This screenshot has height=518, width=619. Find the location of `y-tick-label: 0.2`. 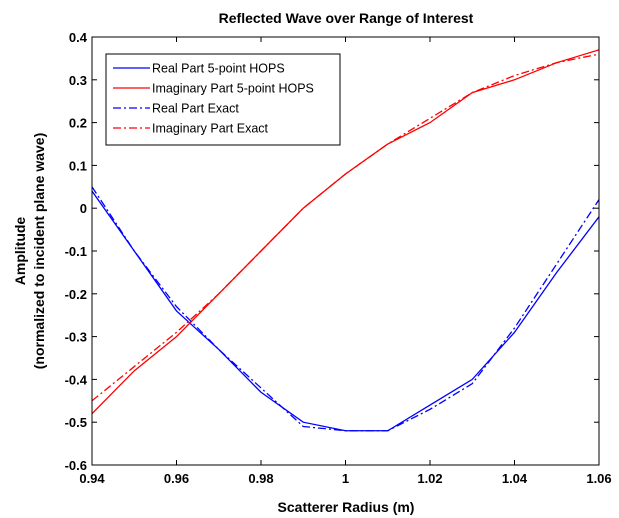

y-tick-label: 0.2 is located at coordinates (78, 123).